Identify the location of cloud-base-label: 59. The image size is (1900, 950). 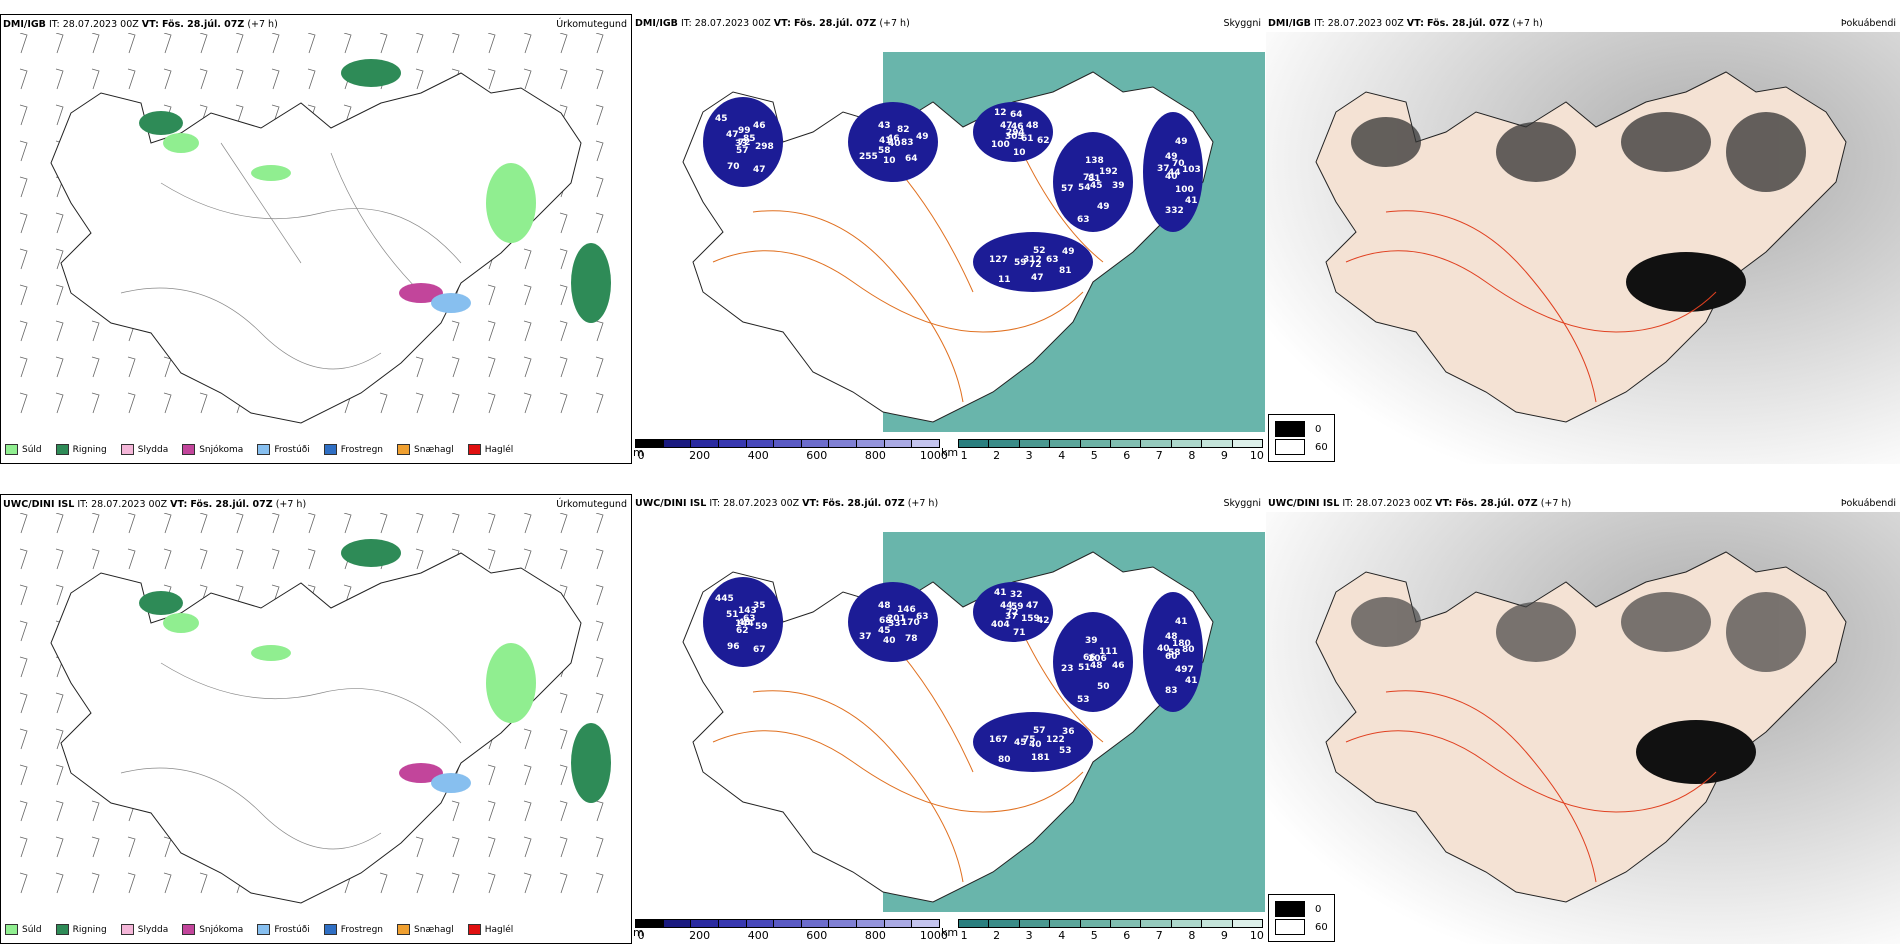
(1020, 263).